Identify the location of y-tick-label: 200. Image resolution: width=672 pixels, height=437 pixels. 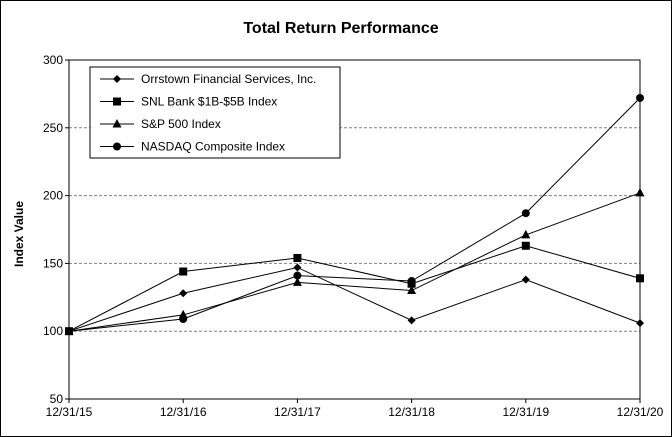
(53, 196).